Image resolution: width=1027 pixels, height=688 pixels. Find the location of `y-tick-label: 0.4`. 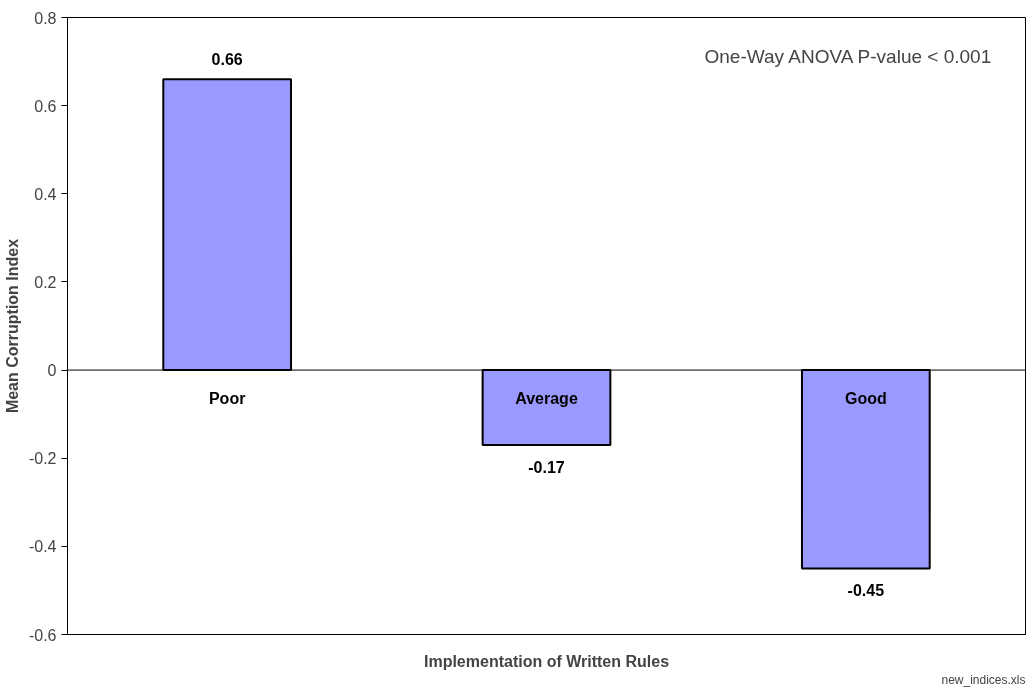

y-tick-label: 0.4 is located at coordinates (45, 194).